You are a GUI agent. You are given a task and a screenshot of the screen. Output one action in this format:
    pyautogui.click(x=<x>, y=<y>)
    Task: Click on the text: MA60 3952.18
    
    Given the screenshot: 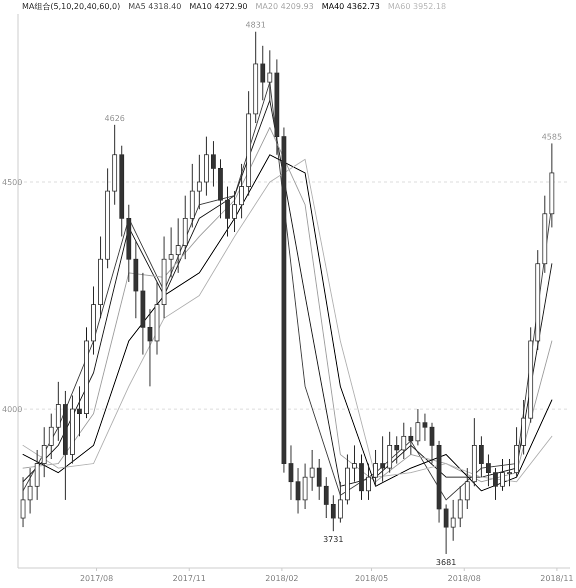 What is the action you would take?
    pyautogui.click(x=417, y=6)
    